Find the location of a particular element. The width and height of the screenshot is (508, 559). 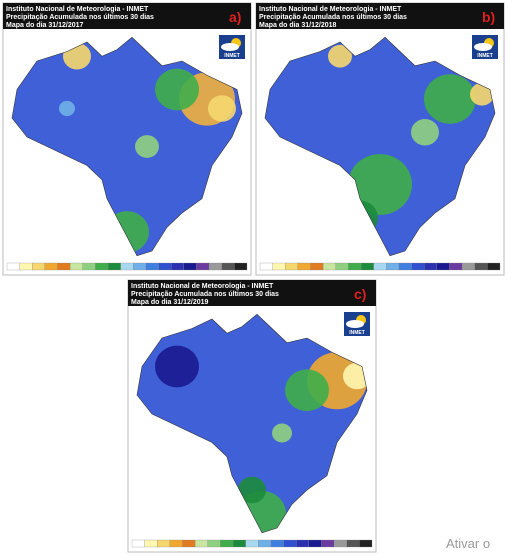

panel-label: b) is located at coordinates (488, 17).